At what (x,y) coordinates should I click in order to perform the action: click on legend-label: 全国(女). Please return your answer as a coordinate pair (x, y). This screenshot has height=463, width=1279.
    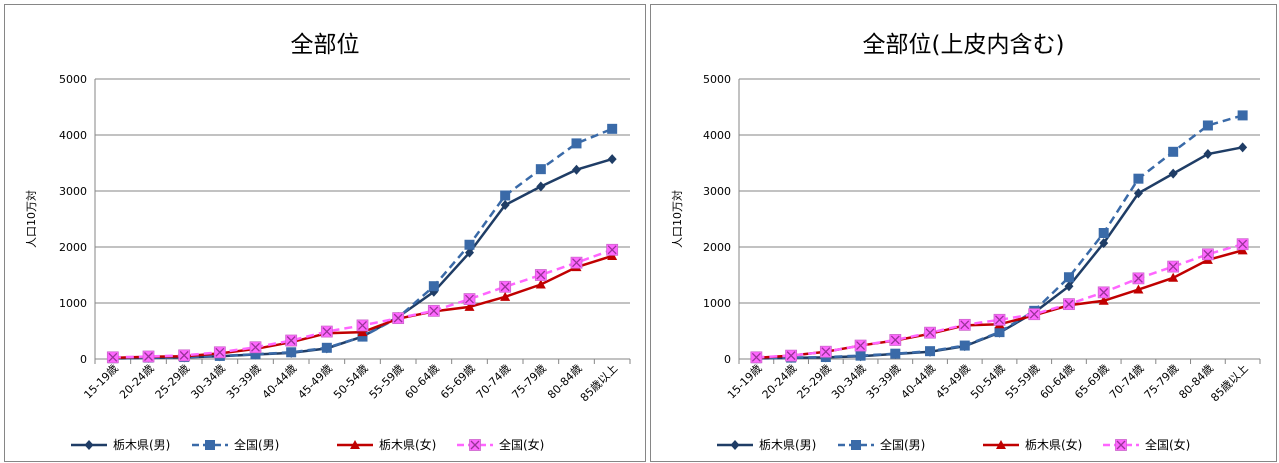
    Looking at the image, I should click on (521, 444).